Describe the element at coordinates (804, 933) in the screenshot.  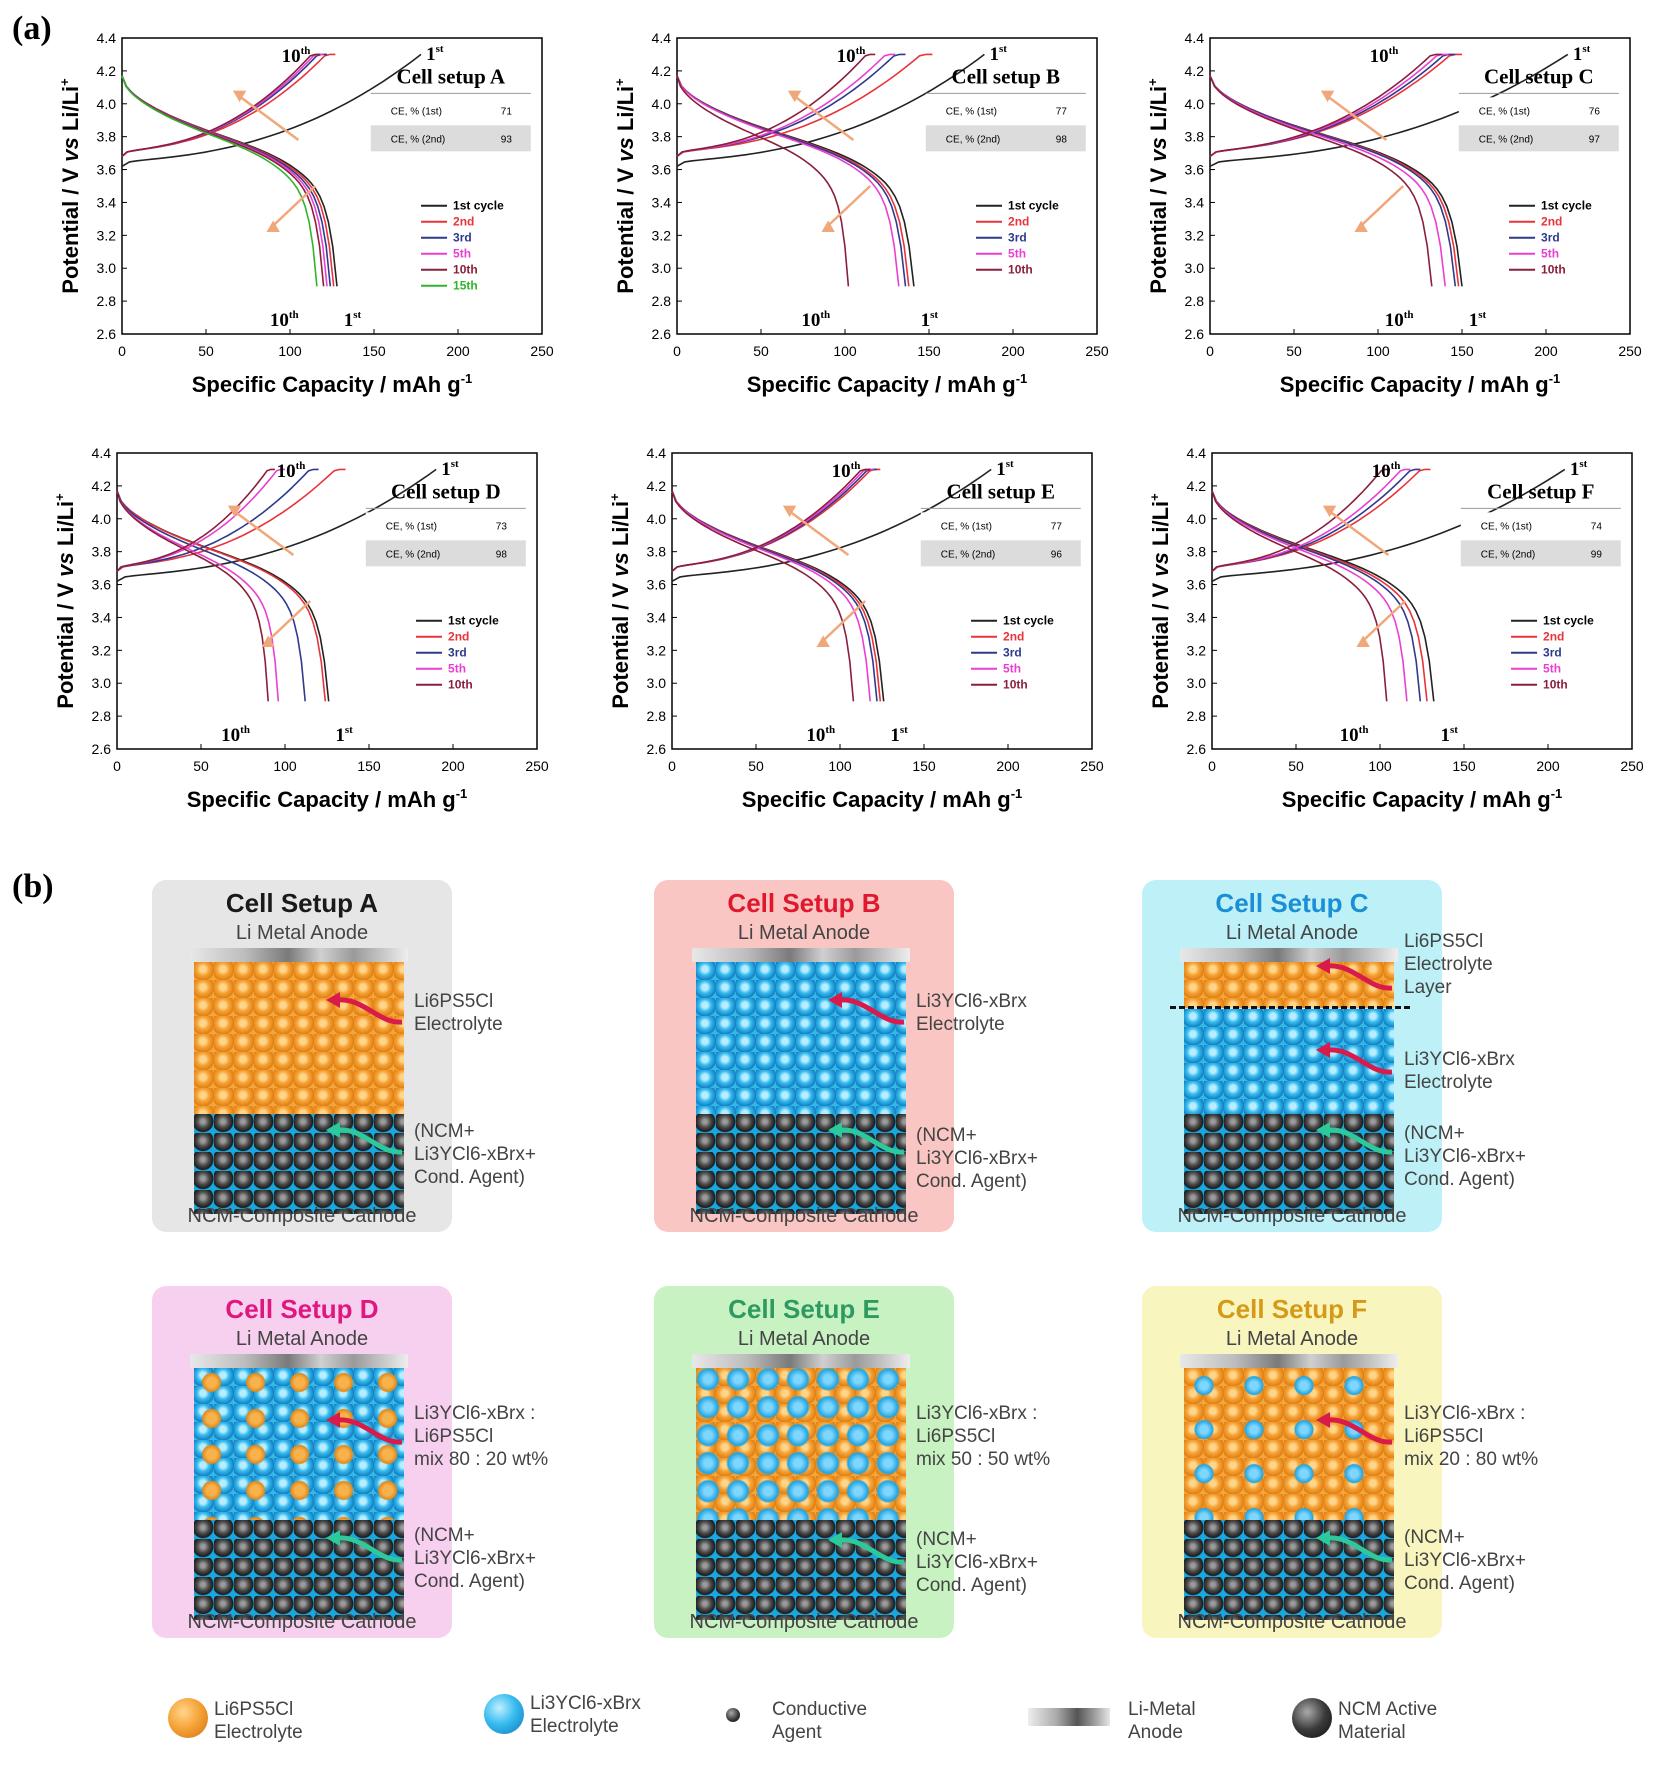
I see `anode-label: Li Metal Anode` at that location.